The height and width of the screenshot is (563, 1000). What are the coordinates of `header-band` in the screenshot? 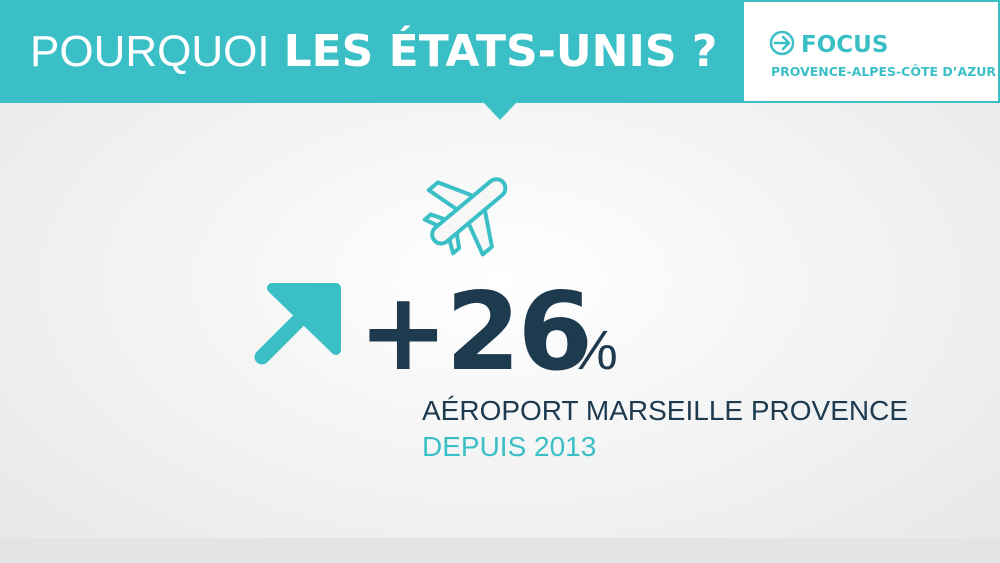 It's located at (371, 51).